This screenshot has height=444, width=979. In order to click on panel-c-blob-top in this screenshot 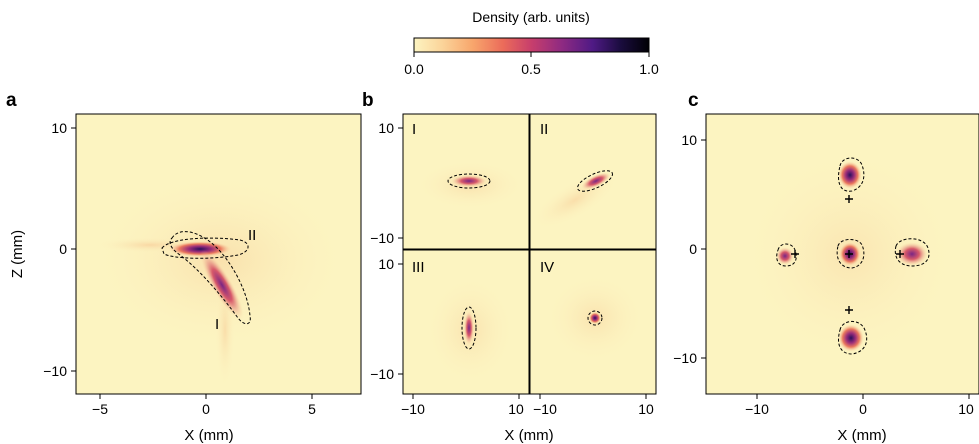, I will do `click(850, 175)`.